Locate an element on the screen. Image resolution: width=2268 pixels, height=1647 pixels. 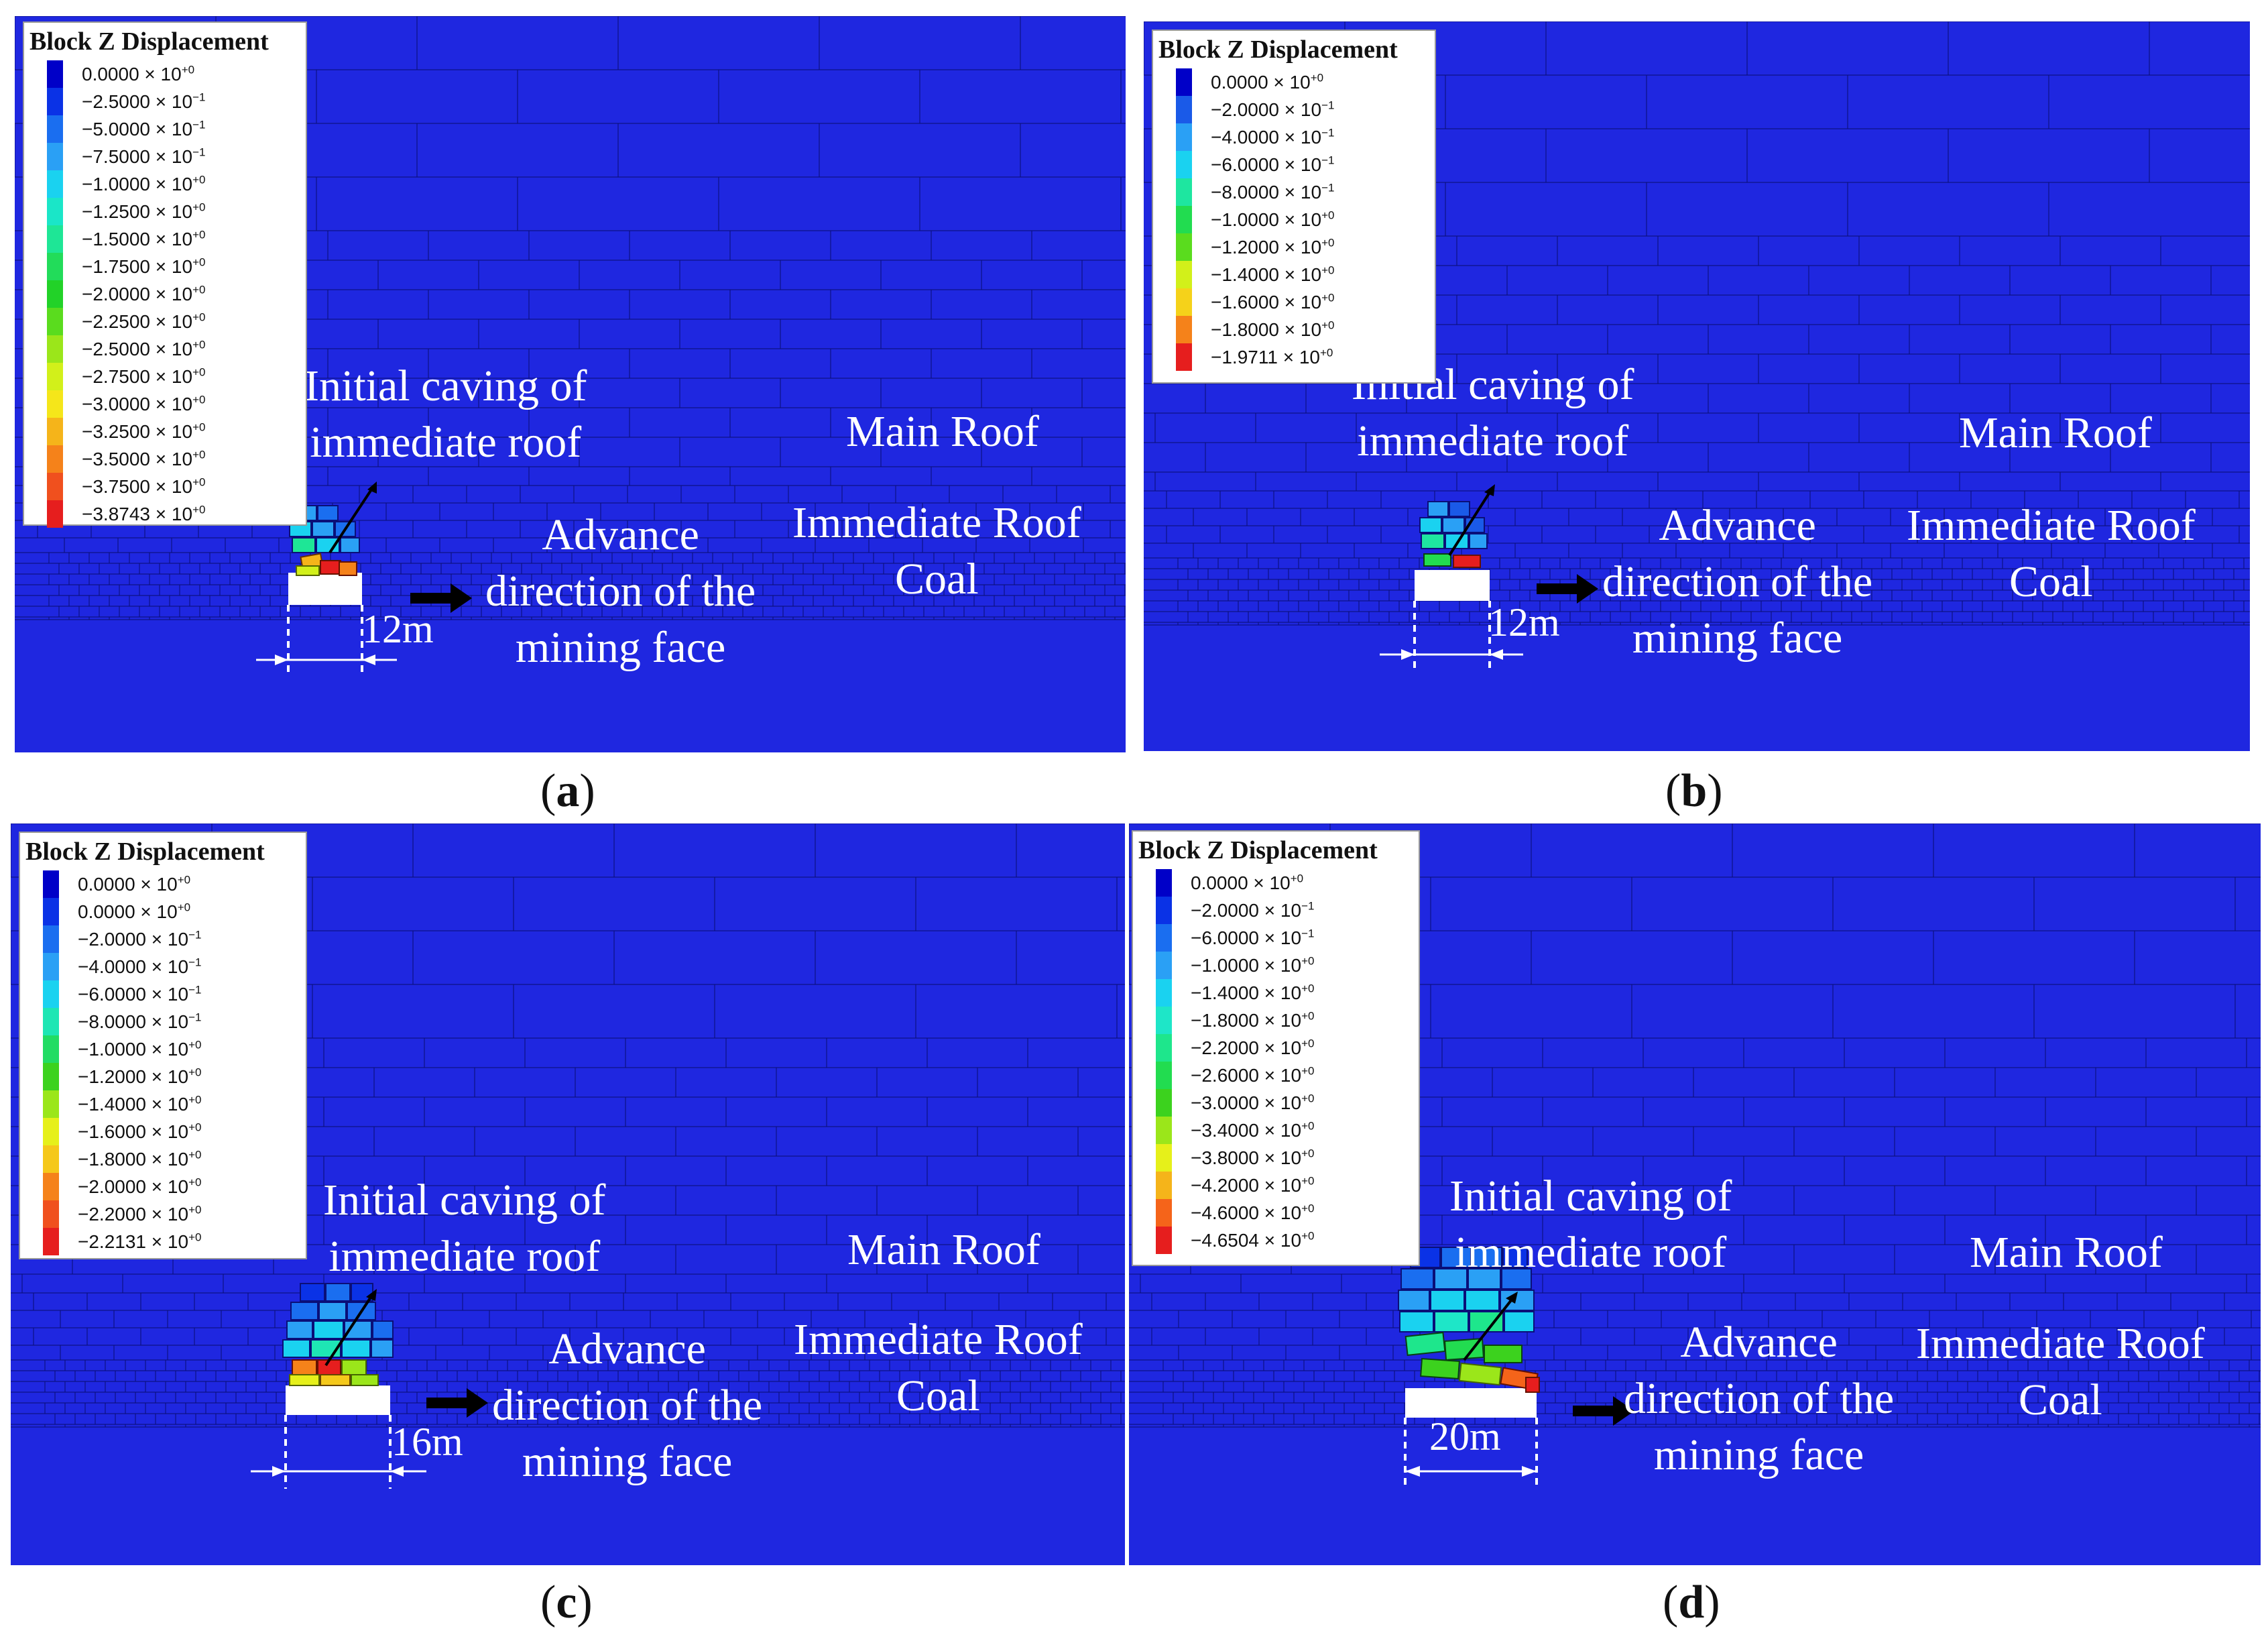
legend-value: −1.4000 × 10+0 is located at coordinates (1273, 275).